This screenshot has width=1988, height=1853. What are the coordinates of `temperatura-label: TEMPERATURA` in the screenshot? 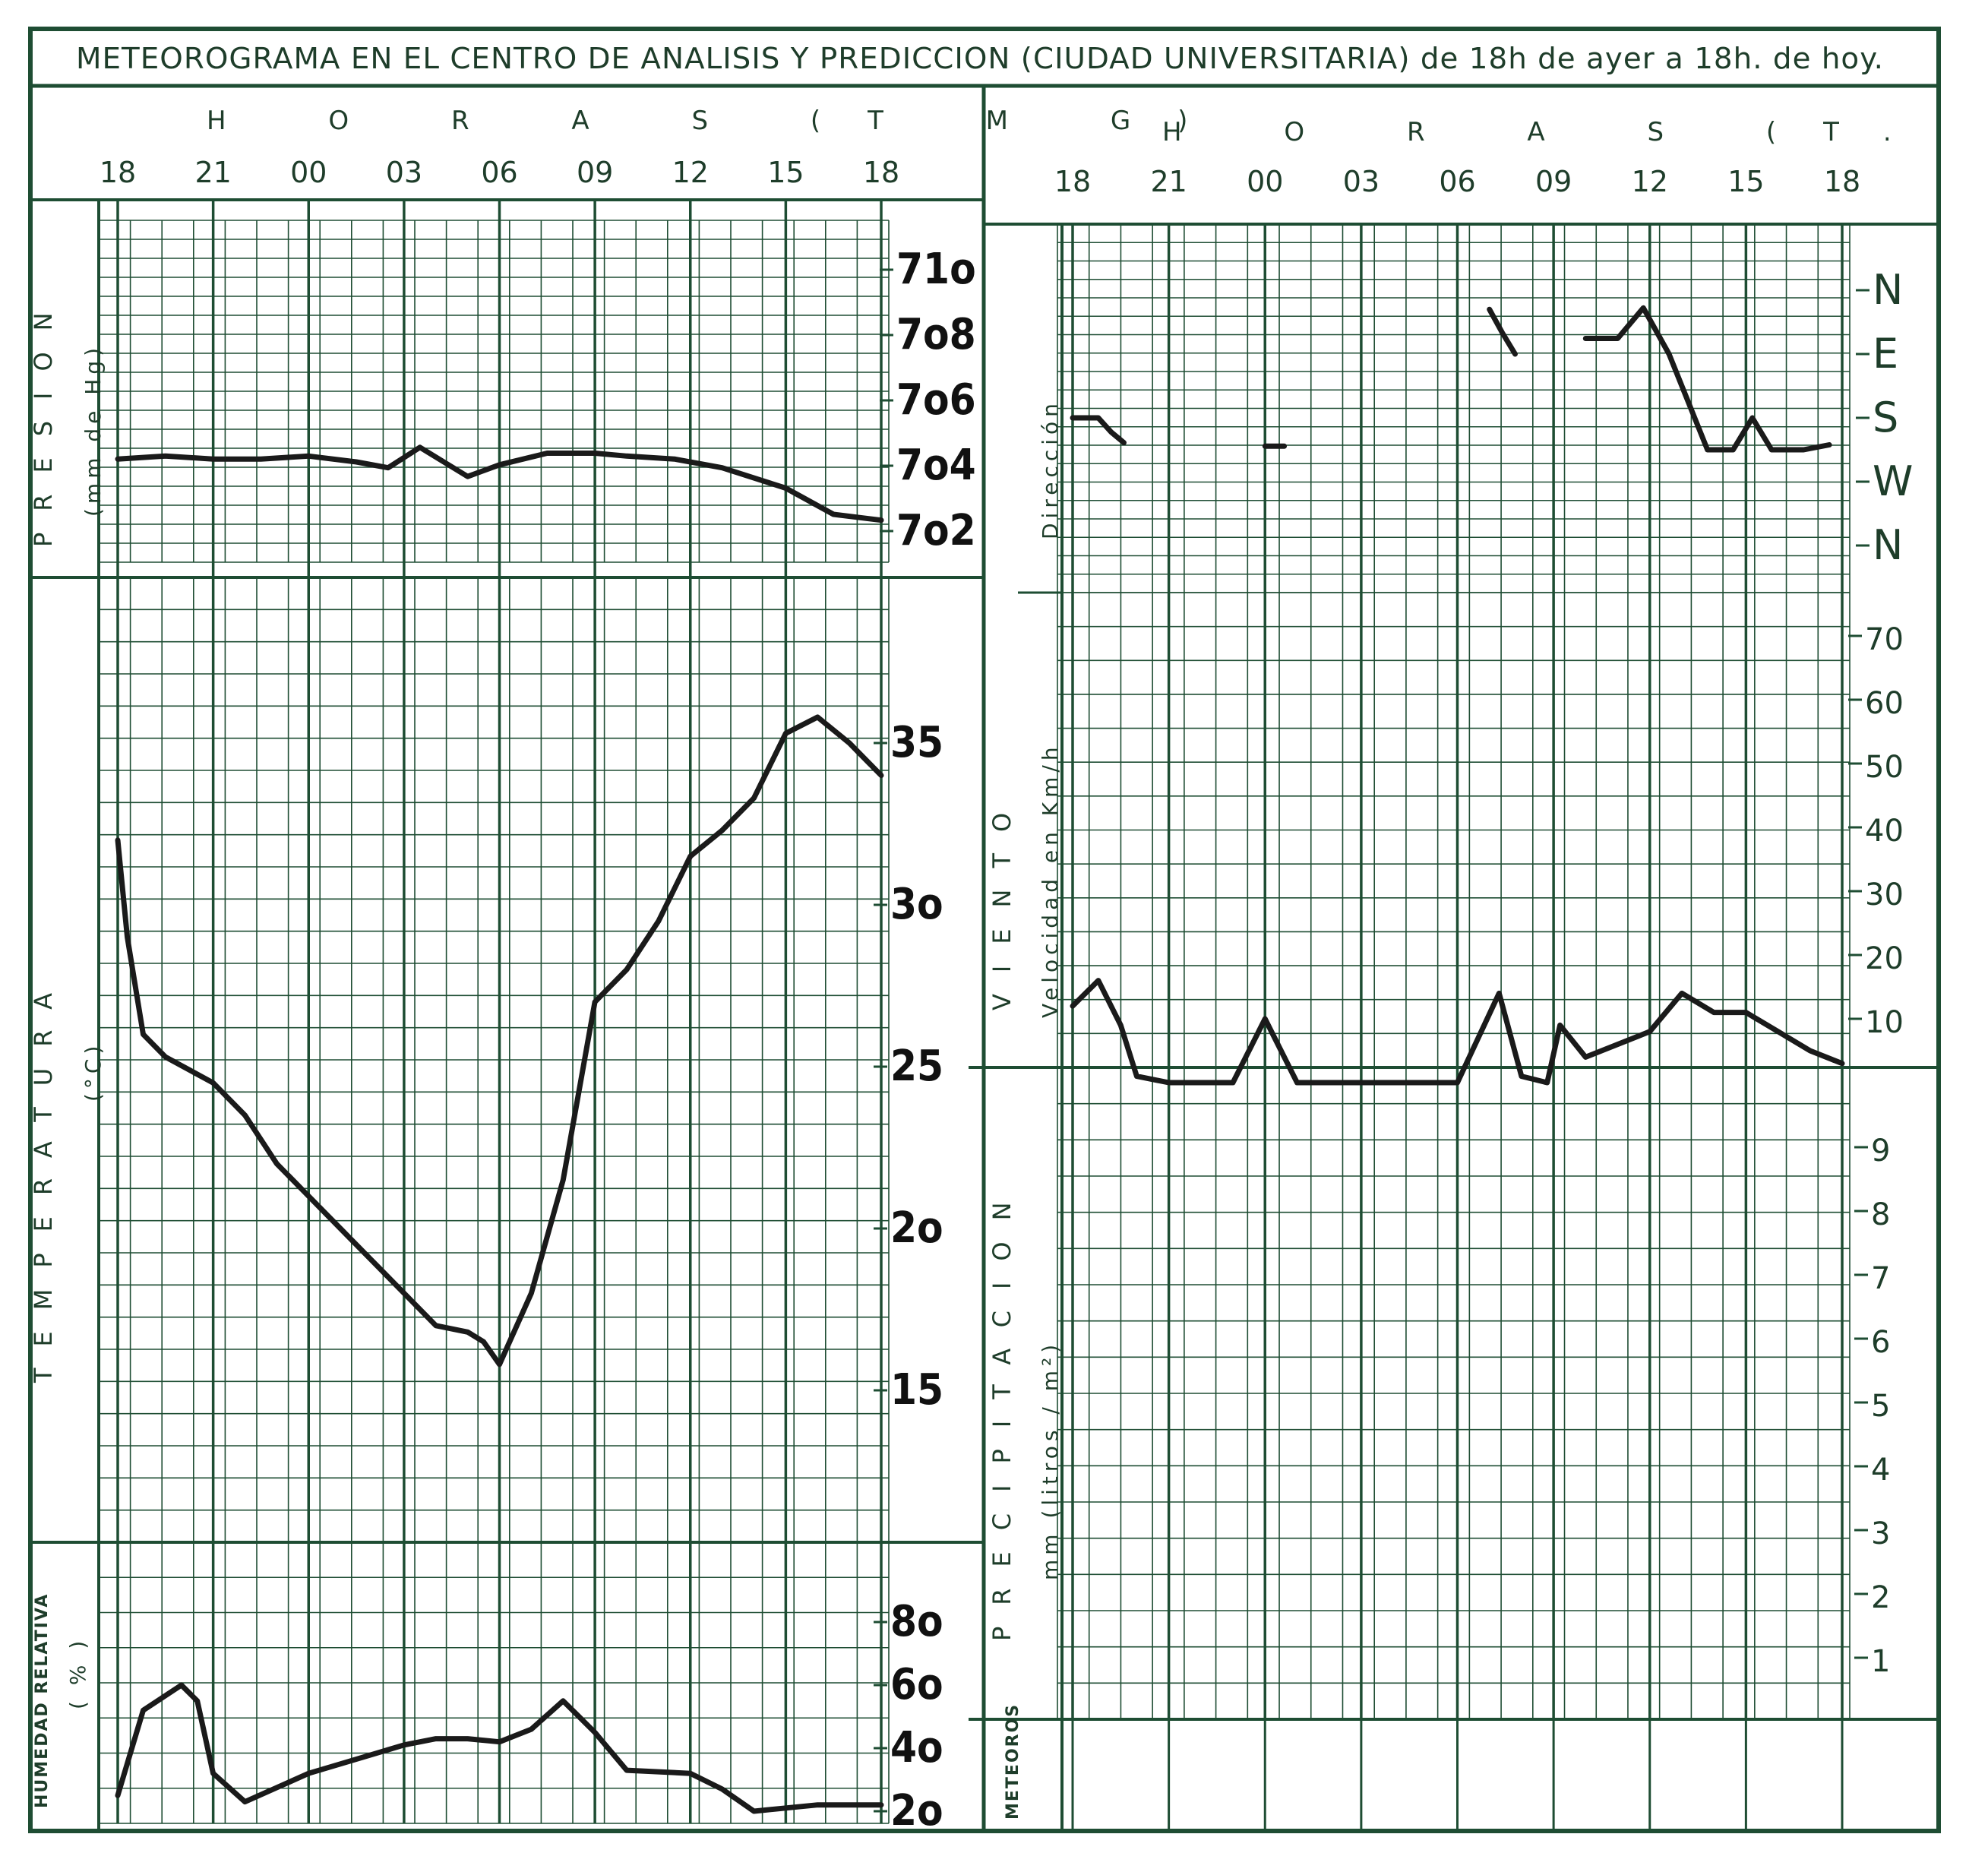 It's located at (44, 1177).